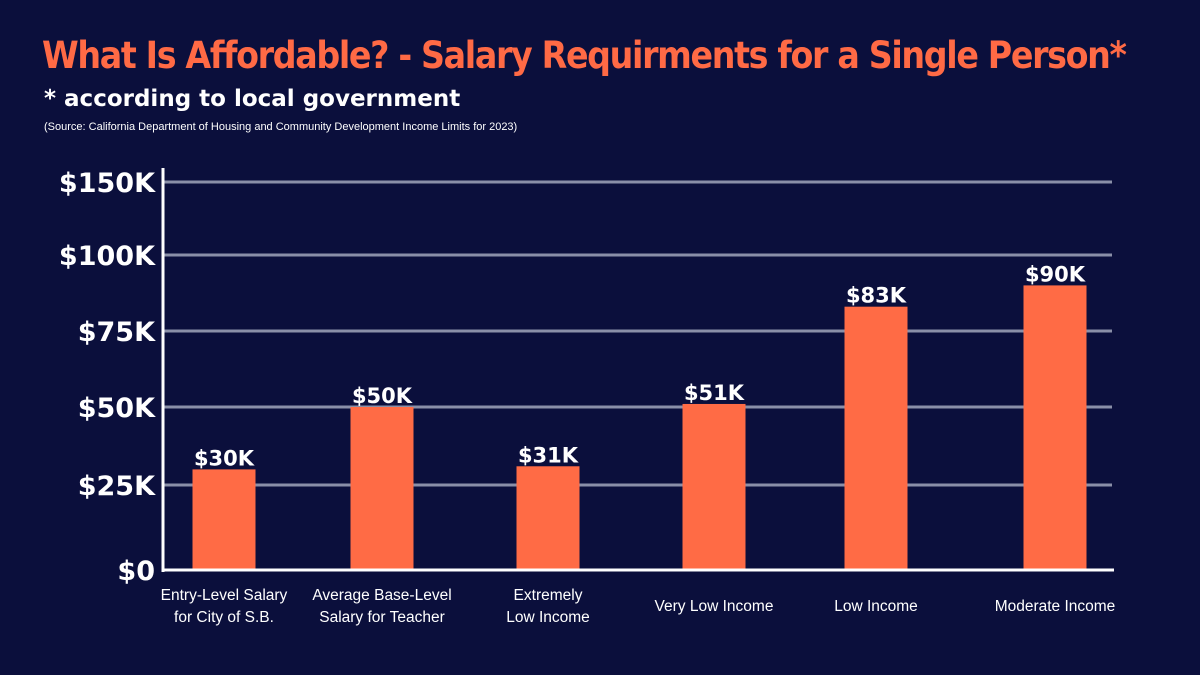 Image resolution: width=1200 pixels, height=675 pixels. I want to click on data-label: $90K, so click(1055, 274).